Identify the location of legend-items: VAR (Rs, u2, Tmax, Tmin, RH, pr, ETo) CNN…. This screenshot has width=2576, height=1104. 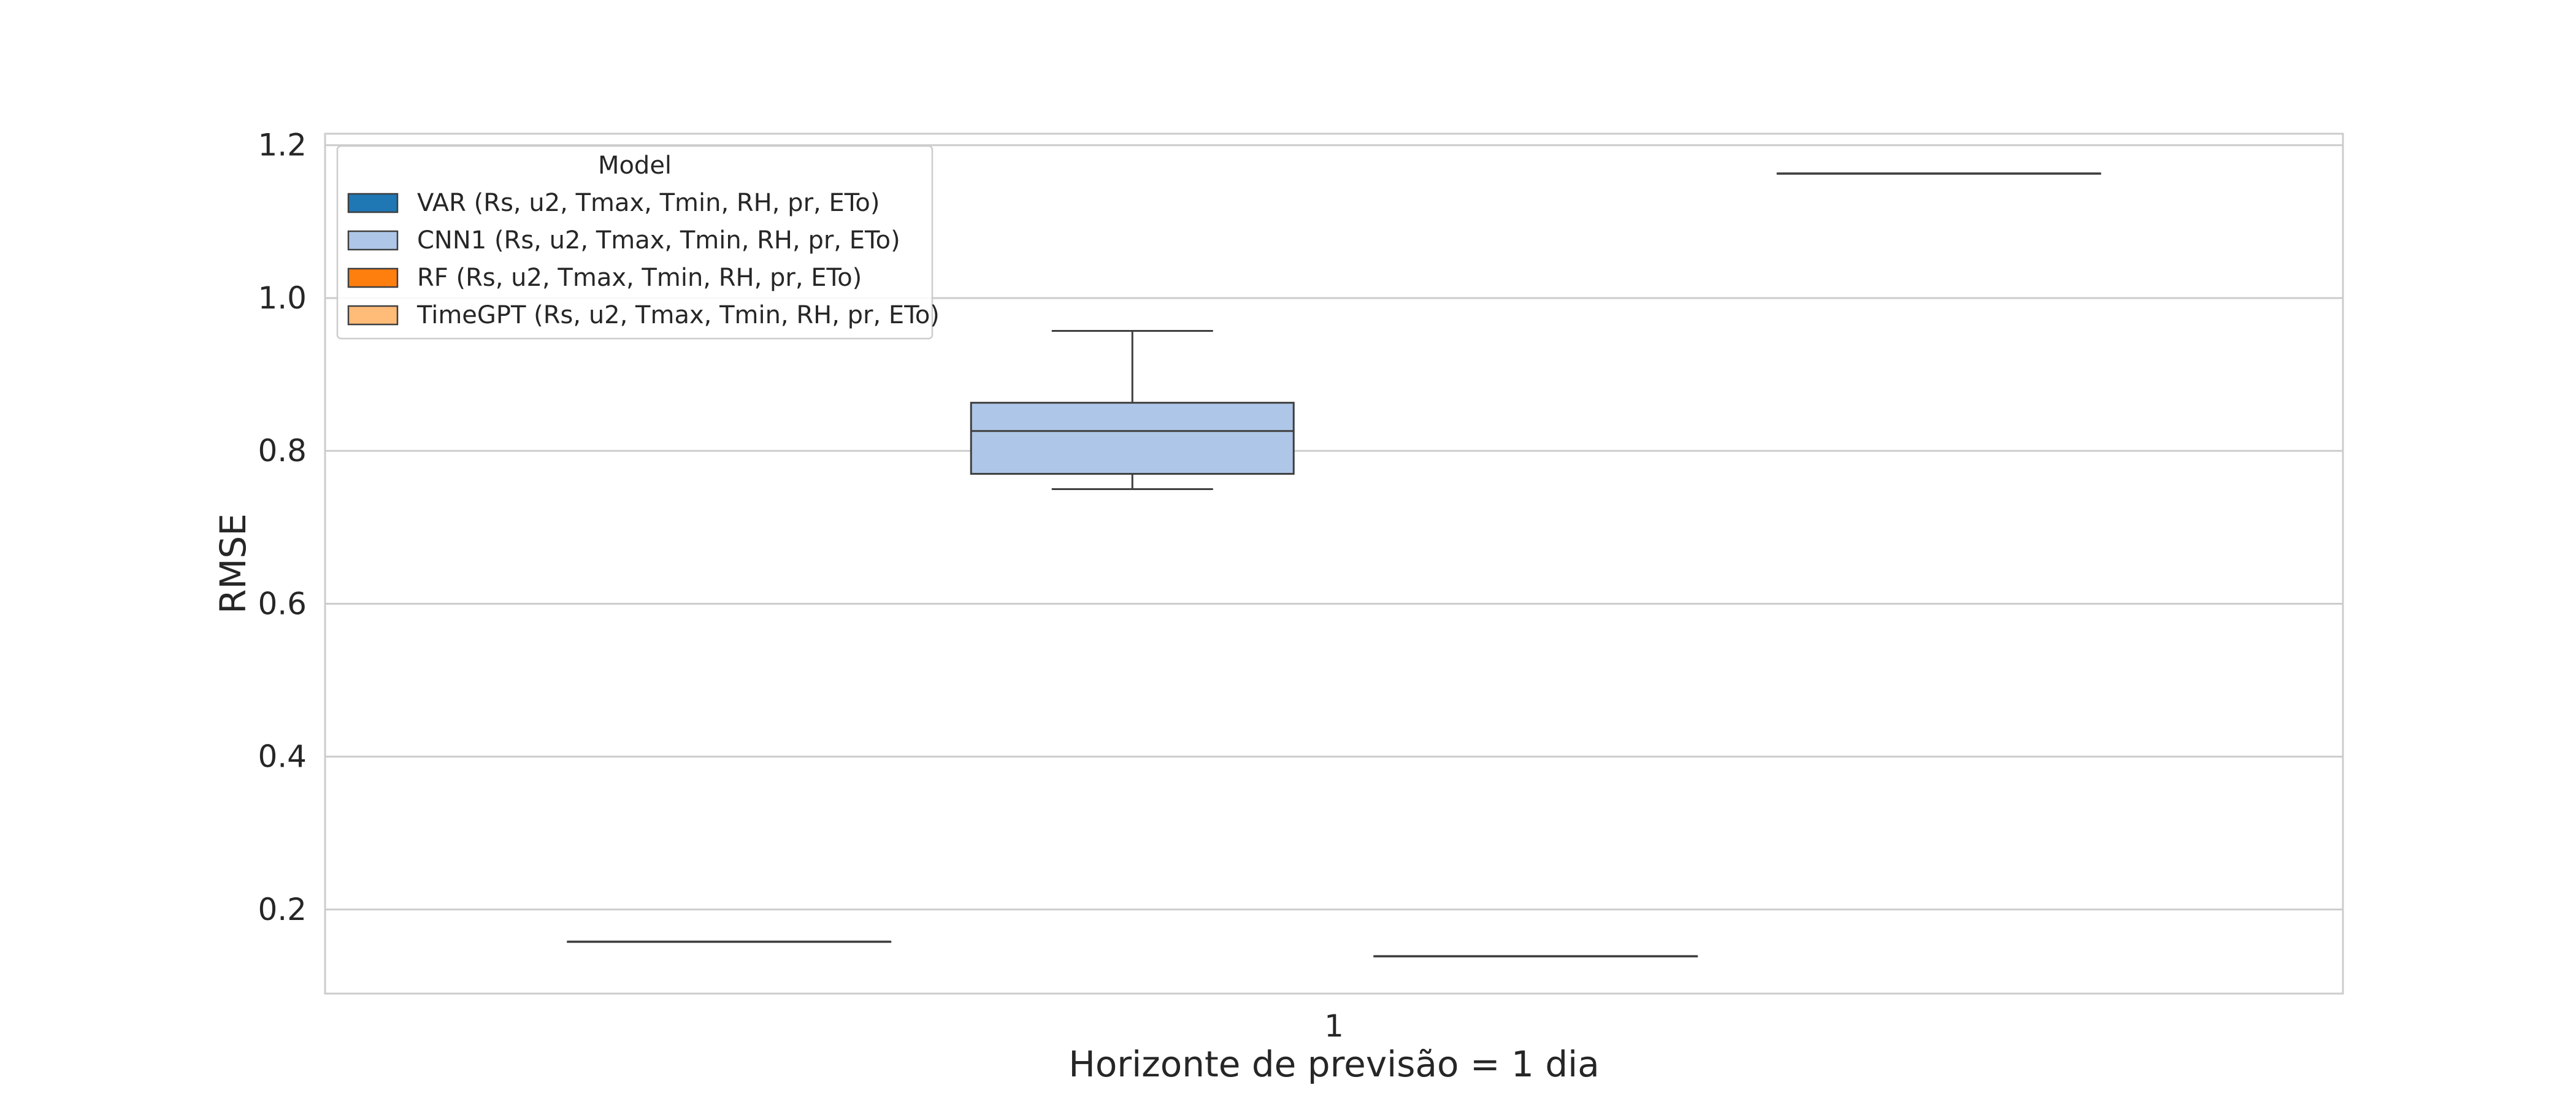
(643, 259).